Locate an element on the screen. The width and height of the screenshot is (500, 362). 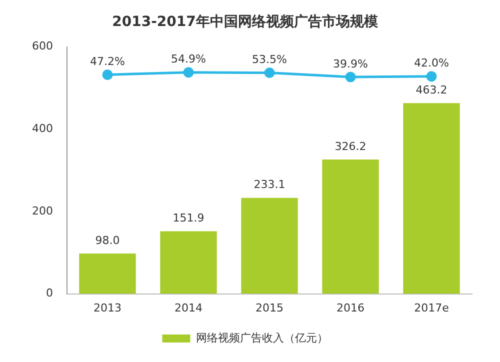
x-tick-label: 2013 is located at coordinates (107, 307).